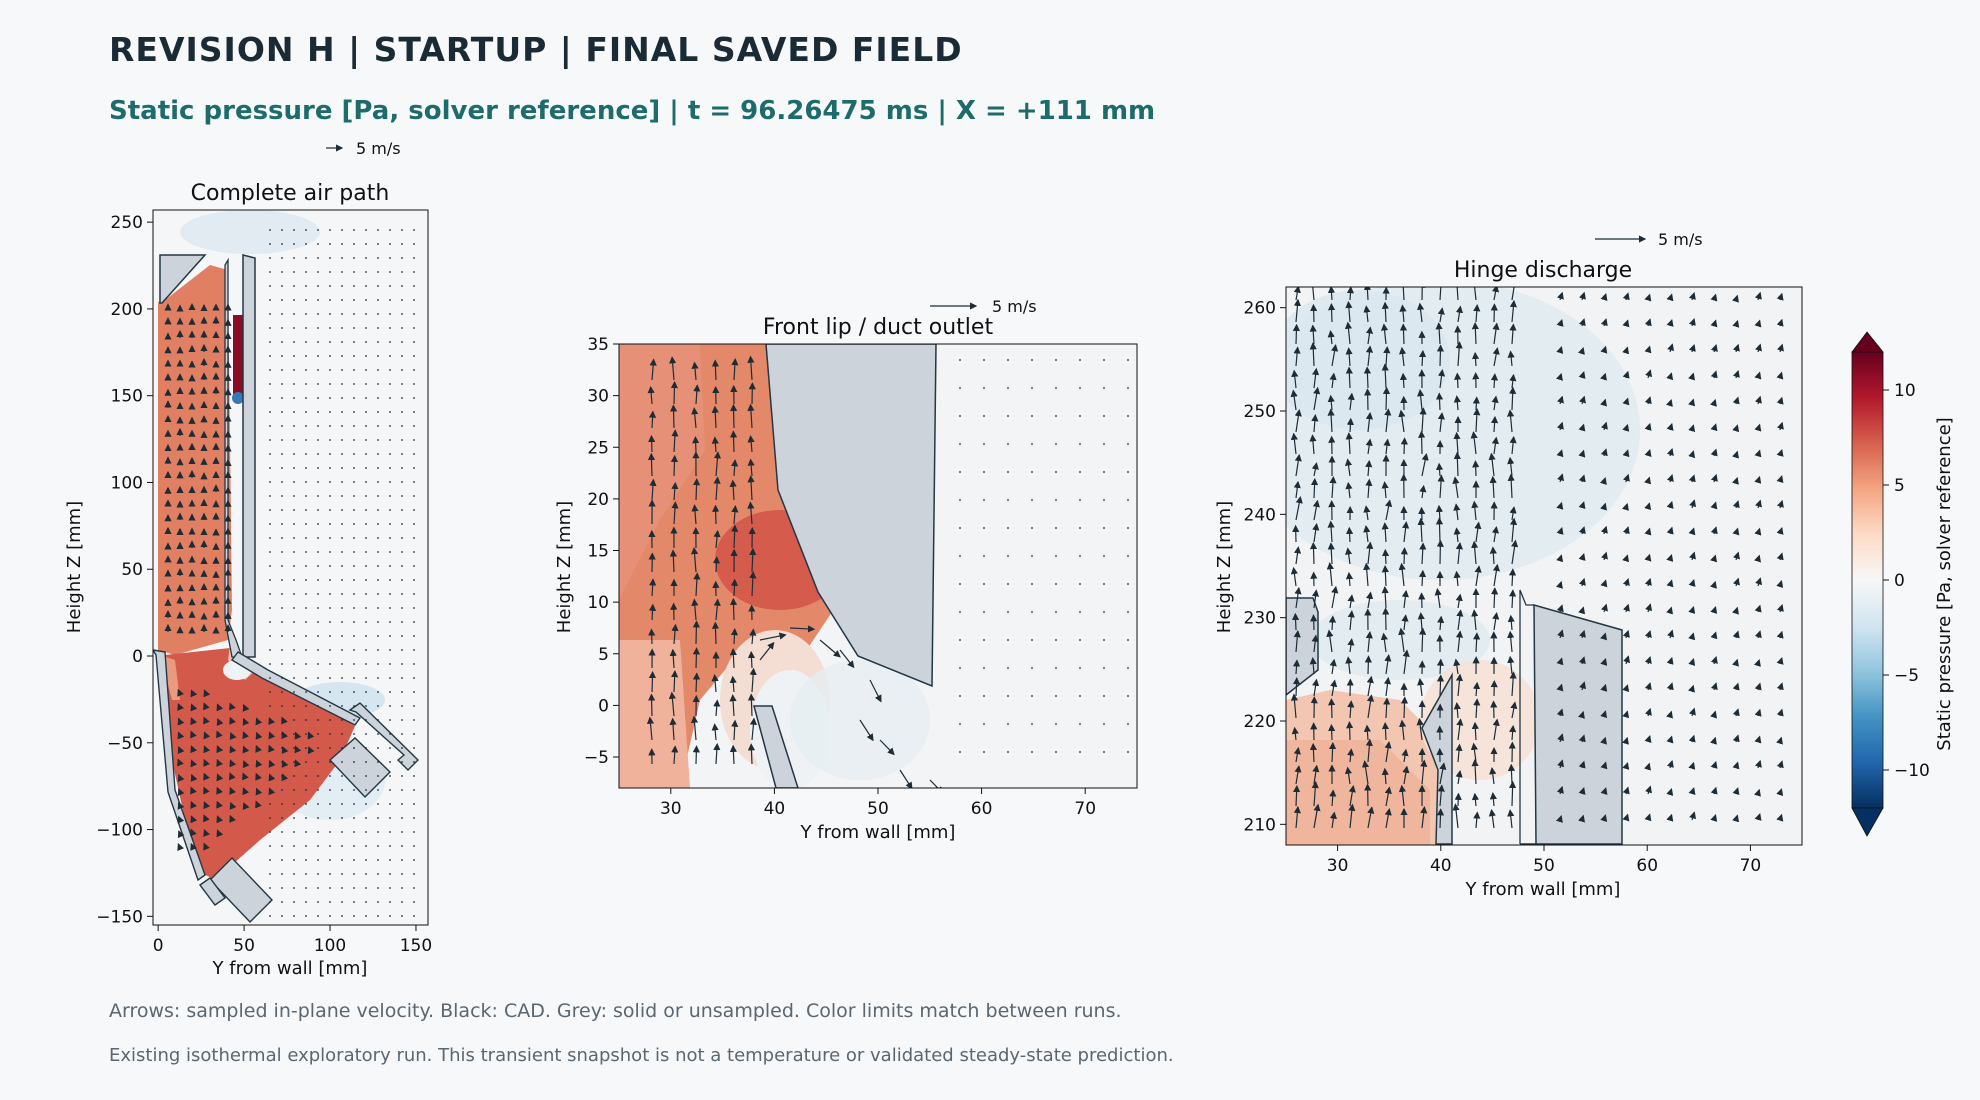  What do you see at coordinates (598, 500) in the screenshot?
I see `y-tick-label: 20` at bounding box center [598, 500].